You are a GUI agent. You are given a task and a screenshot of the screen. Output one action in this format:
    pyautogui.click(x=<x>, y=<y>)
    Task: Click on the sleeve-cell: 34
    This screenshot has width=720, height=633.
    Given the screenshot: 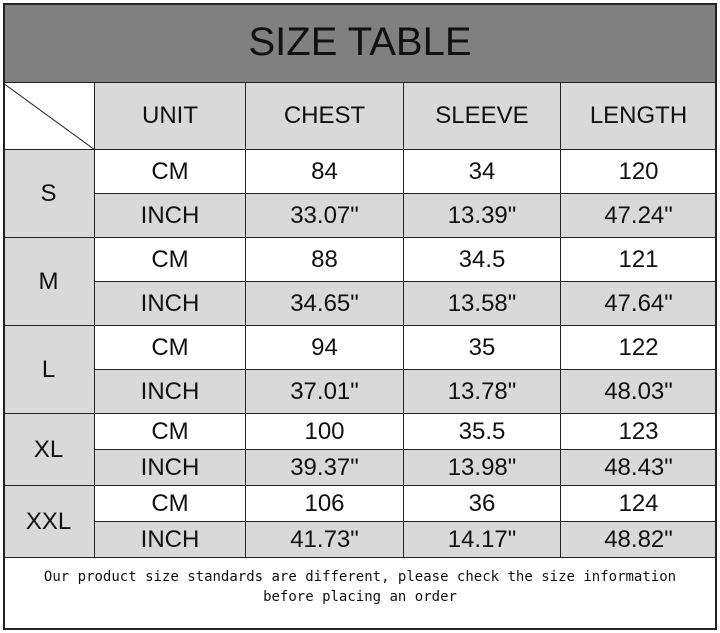 What is the action you would take?
    pyautogui.click(x=482, y=172)
    